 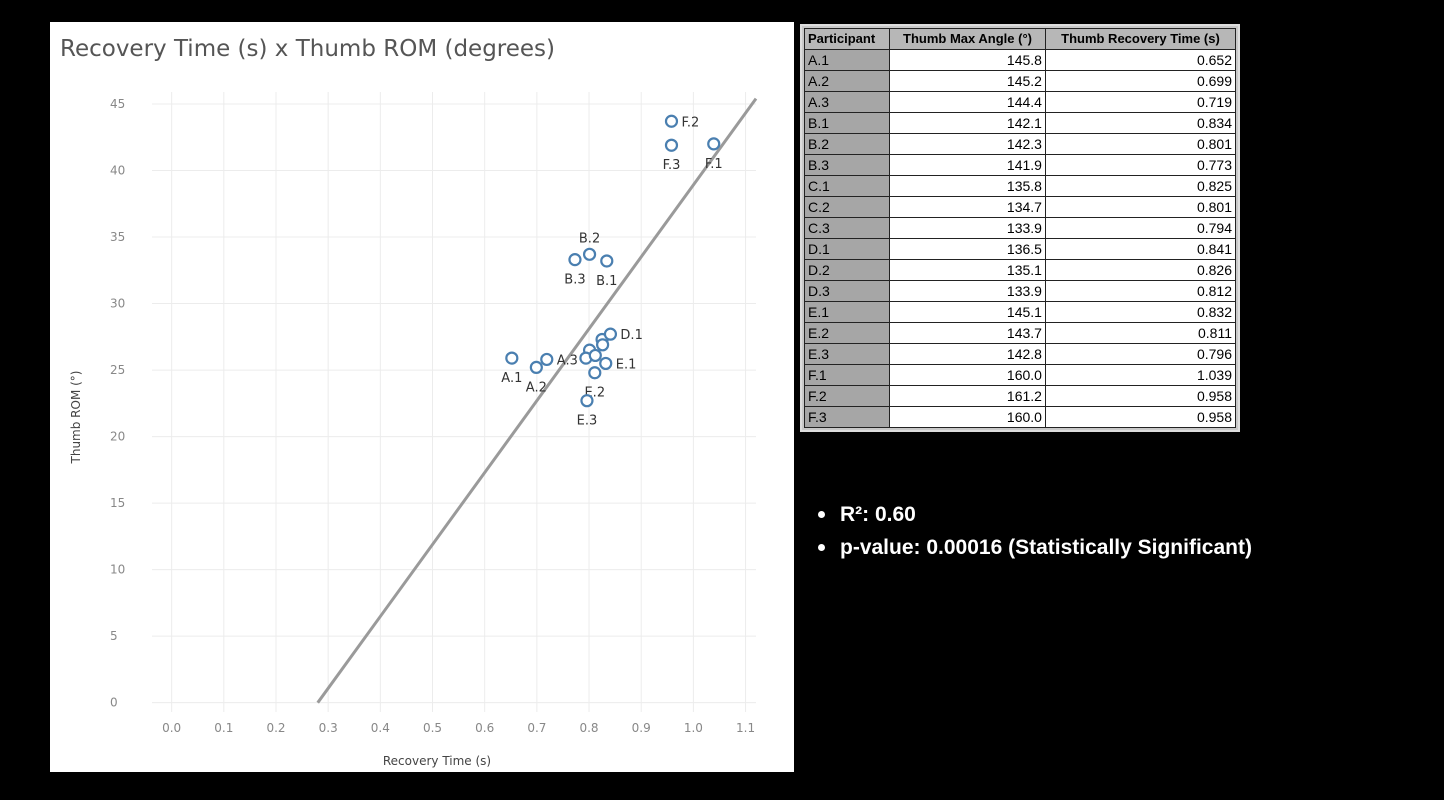 I want to click on cell-recovery-time: 0.832, so click(x=1140, y=312).